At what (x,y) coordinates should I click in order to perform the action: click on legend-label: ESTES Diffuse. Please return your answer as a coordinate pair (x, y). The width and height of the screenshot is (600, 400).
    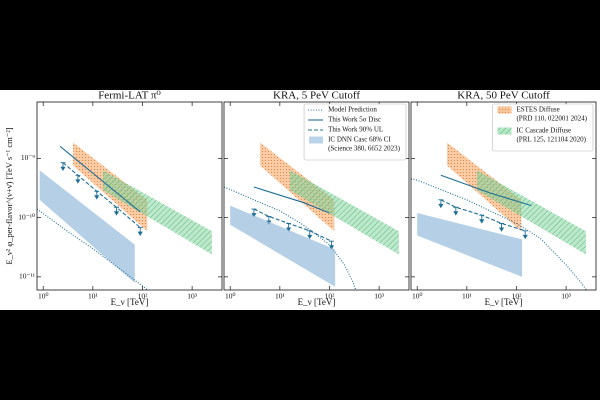
    Looking at the image, I should click on (537, 110).